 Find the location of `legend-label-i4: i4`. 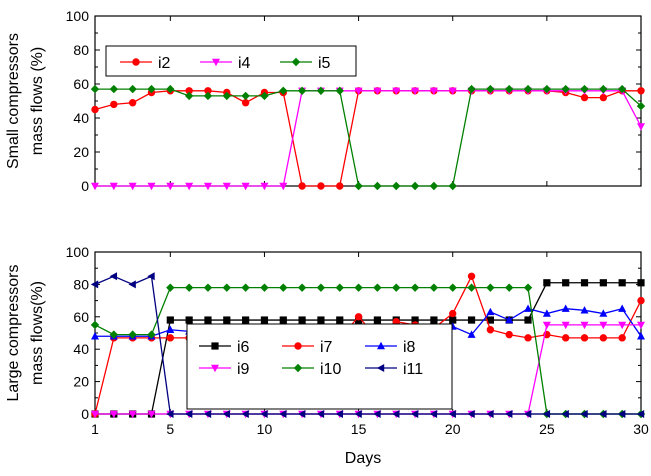

legend-label-i4: i4 is located at coordinates (244, 63).